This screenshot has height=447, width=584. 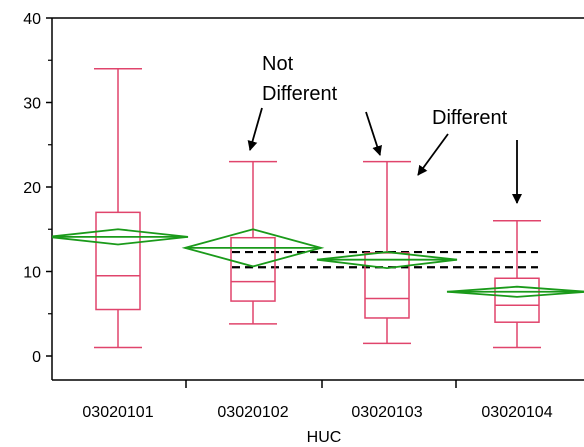 What do you see at coordinates (470, 118) in the screenshot?
I see `annotation-different: Different` at bounding box center [470, 118].